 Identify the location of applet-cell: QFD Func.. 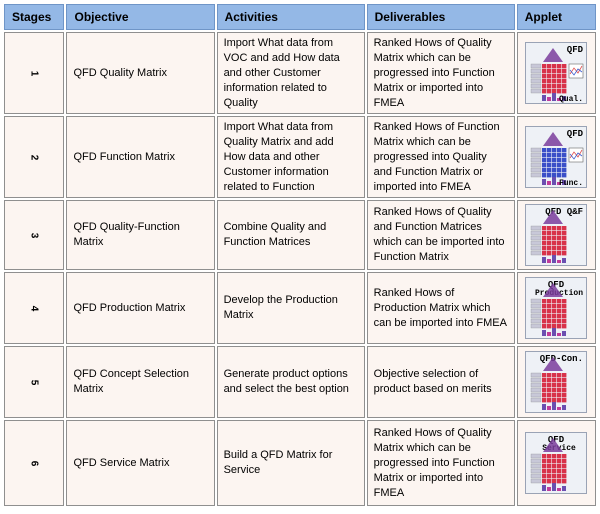
(556, 157).